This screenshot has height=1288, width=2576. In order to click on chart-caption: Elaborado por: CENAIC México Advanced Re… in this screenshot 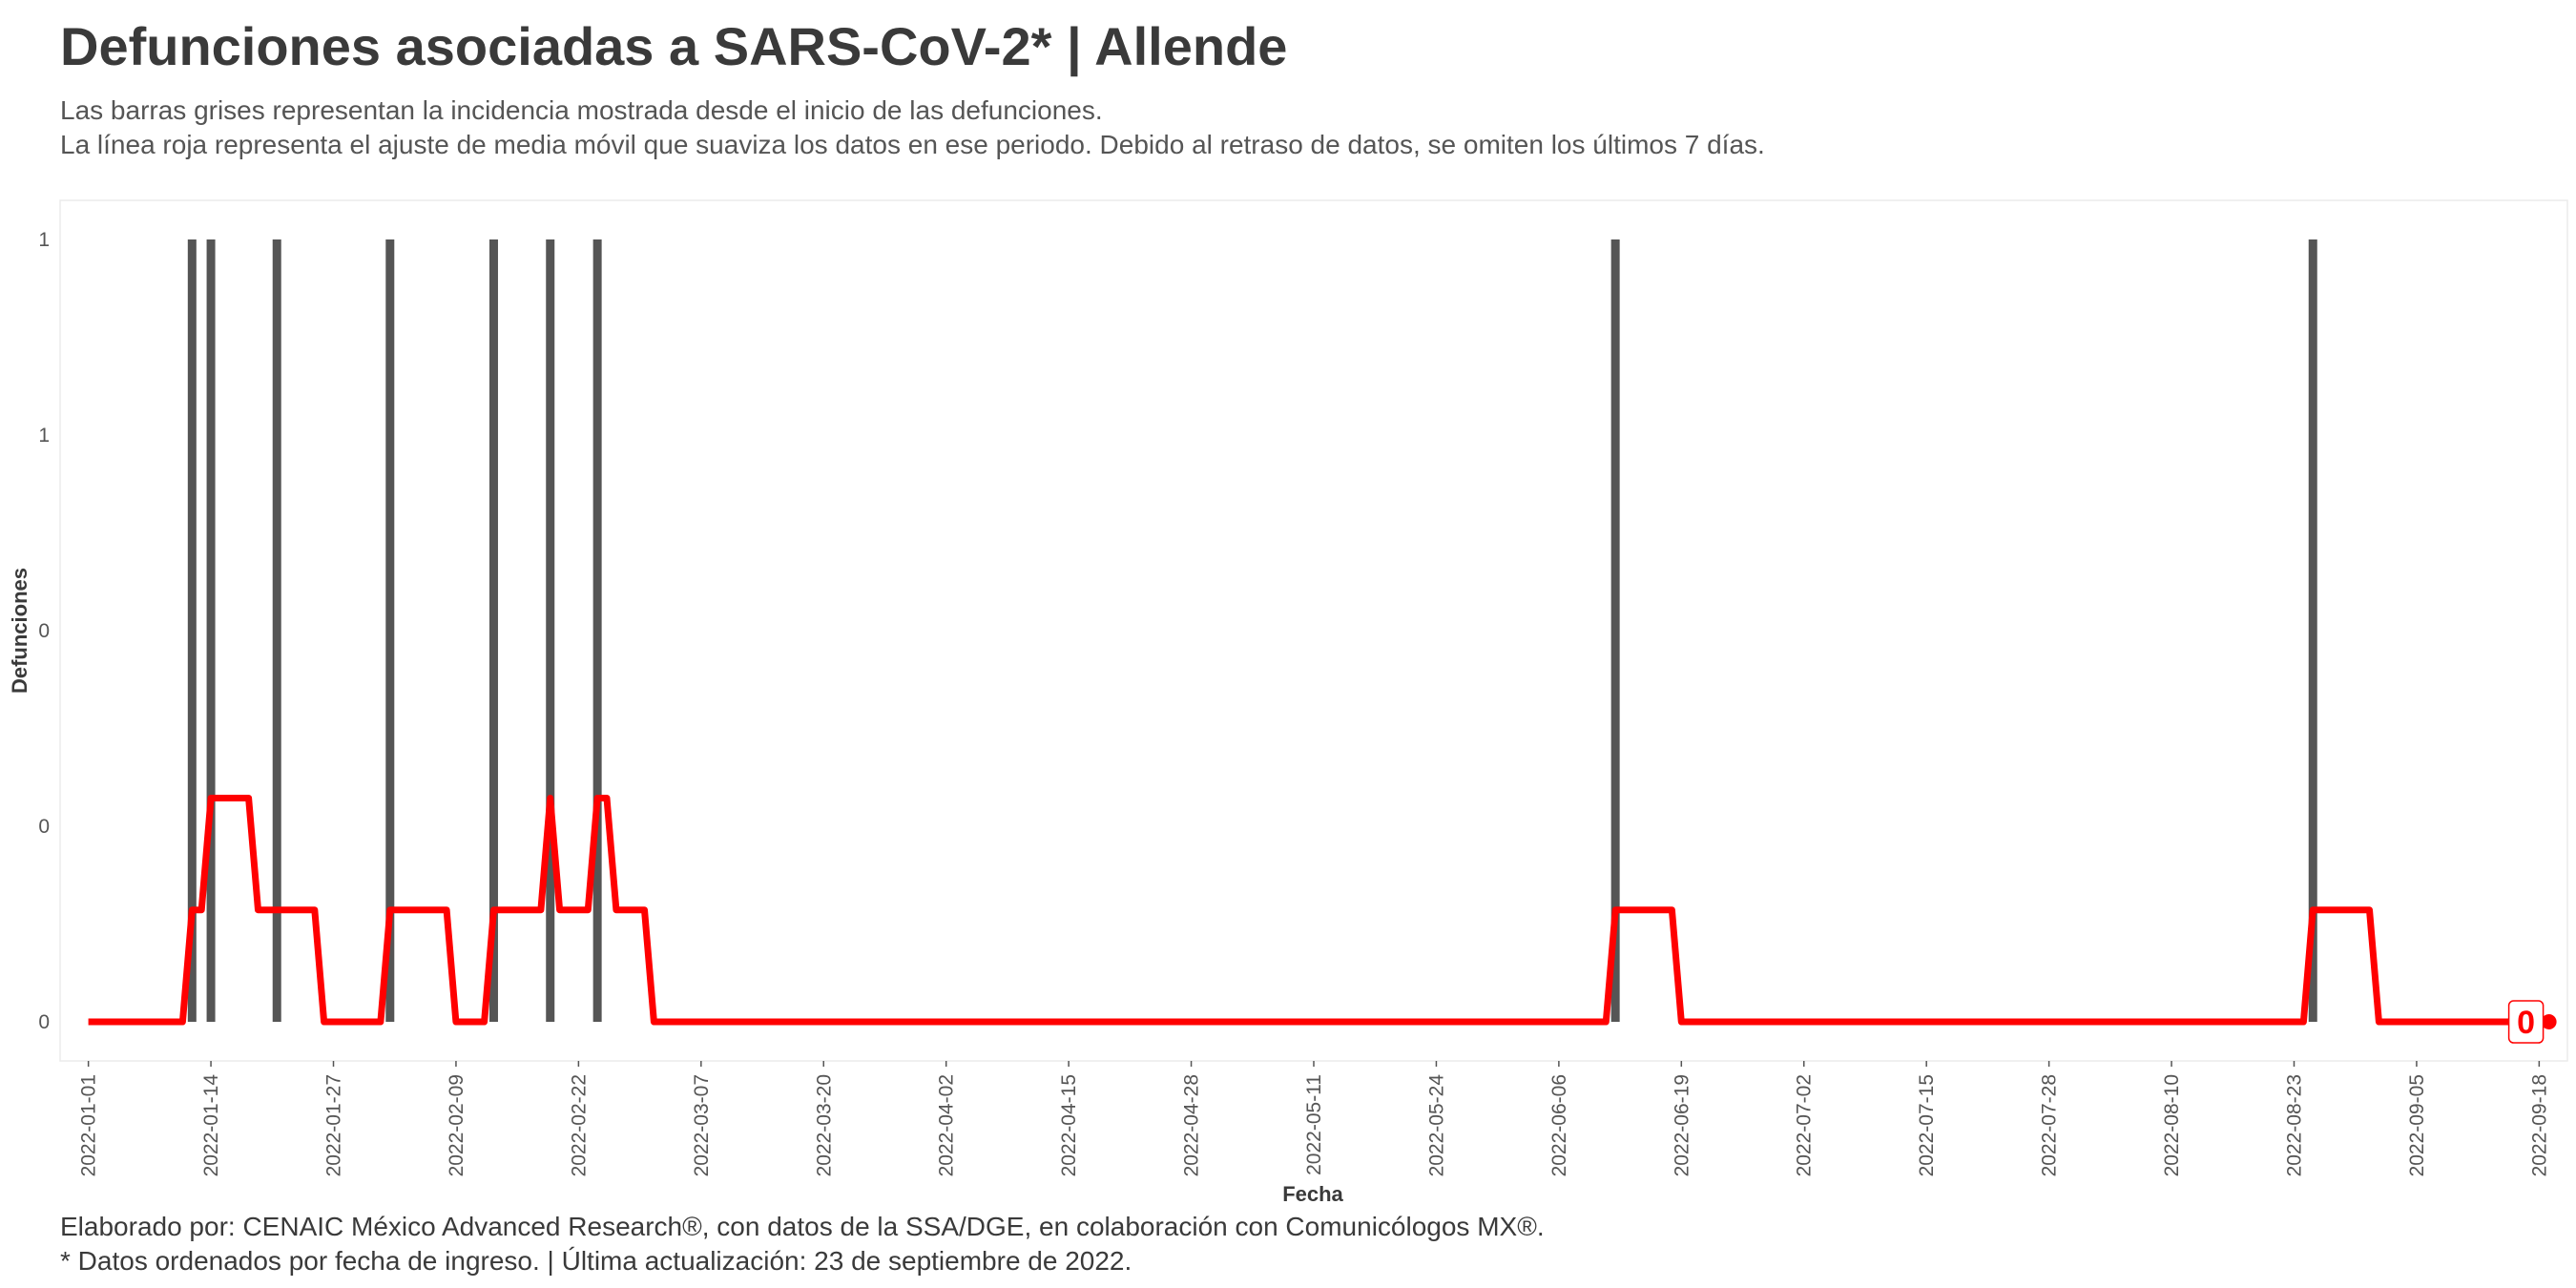, I will do `click(802, 1244)`.